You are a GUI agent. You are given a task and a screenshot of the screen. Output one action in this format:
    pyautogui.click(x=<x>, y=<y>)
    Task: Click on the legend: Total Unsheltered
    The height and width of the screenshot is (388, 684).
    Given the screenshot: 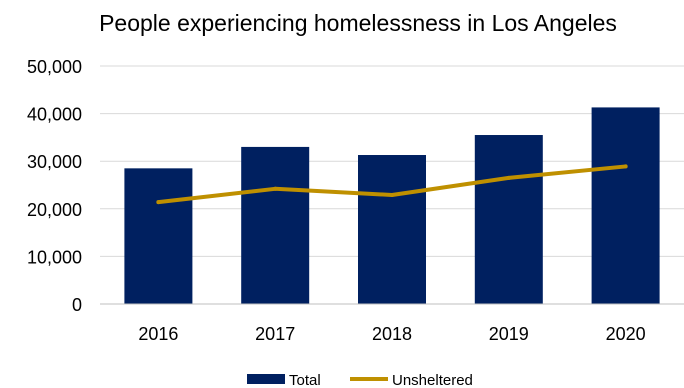 What is the action you would take?
    pyautogui.click(x=360, y=380)
    